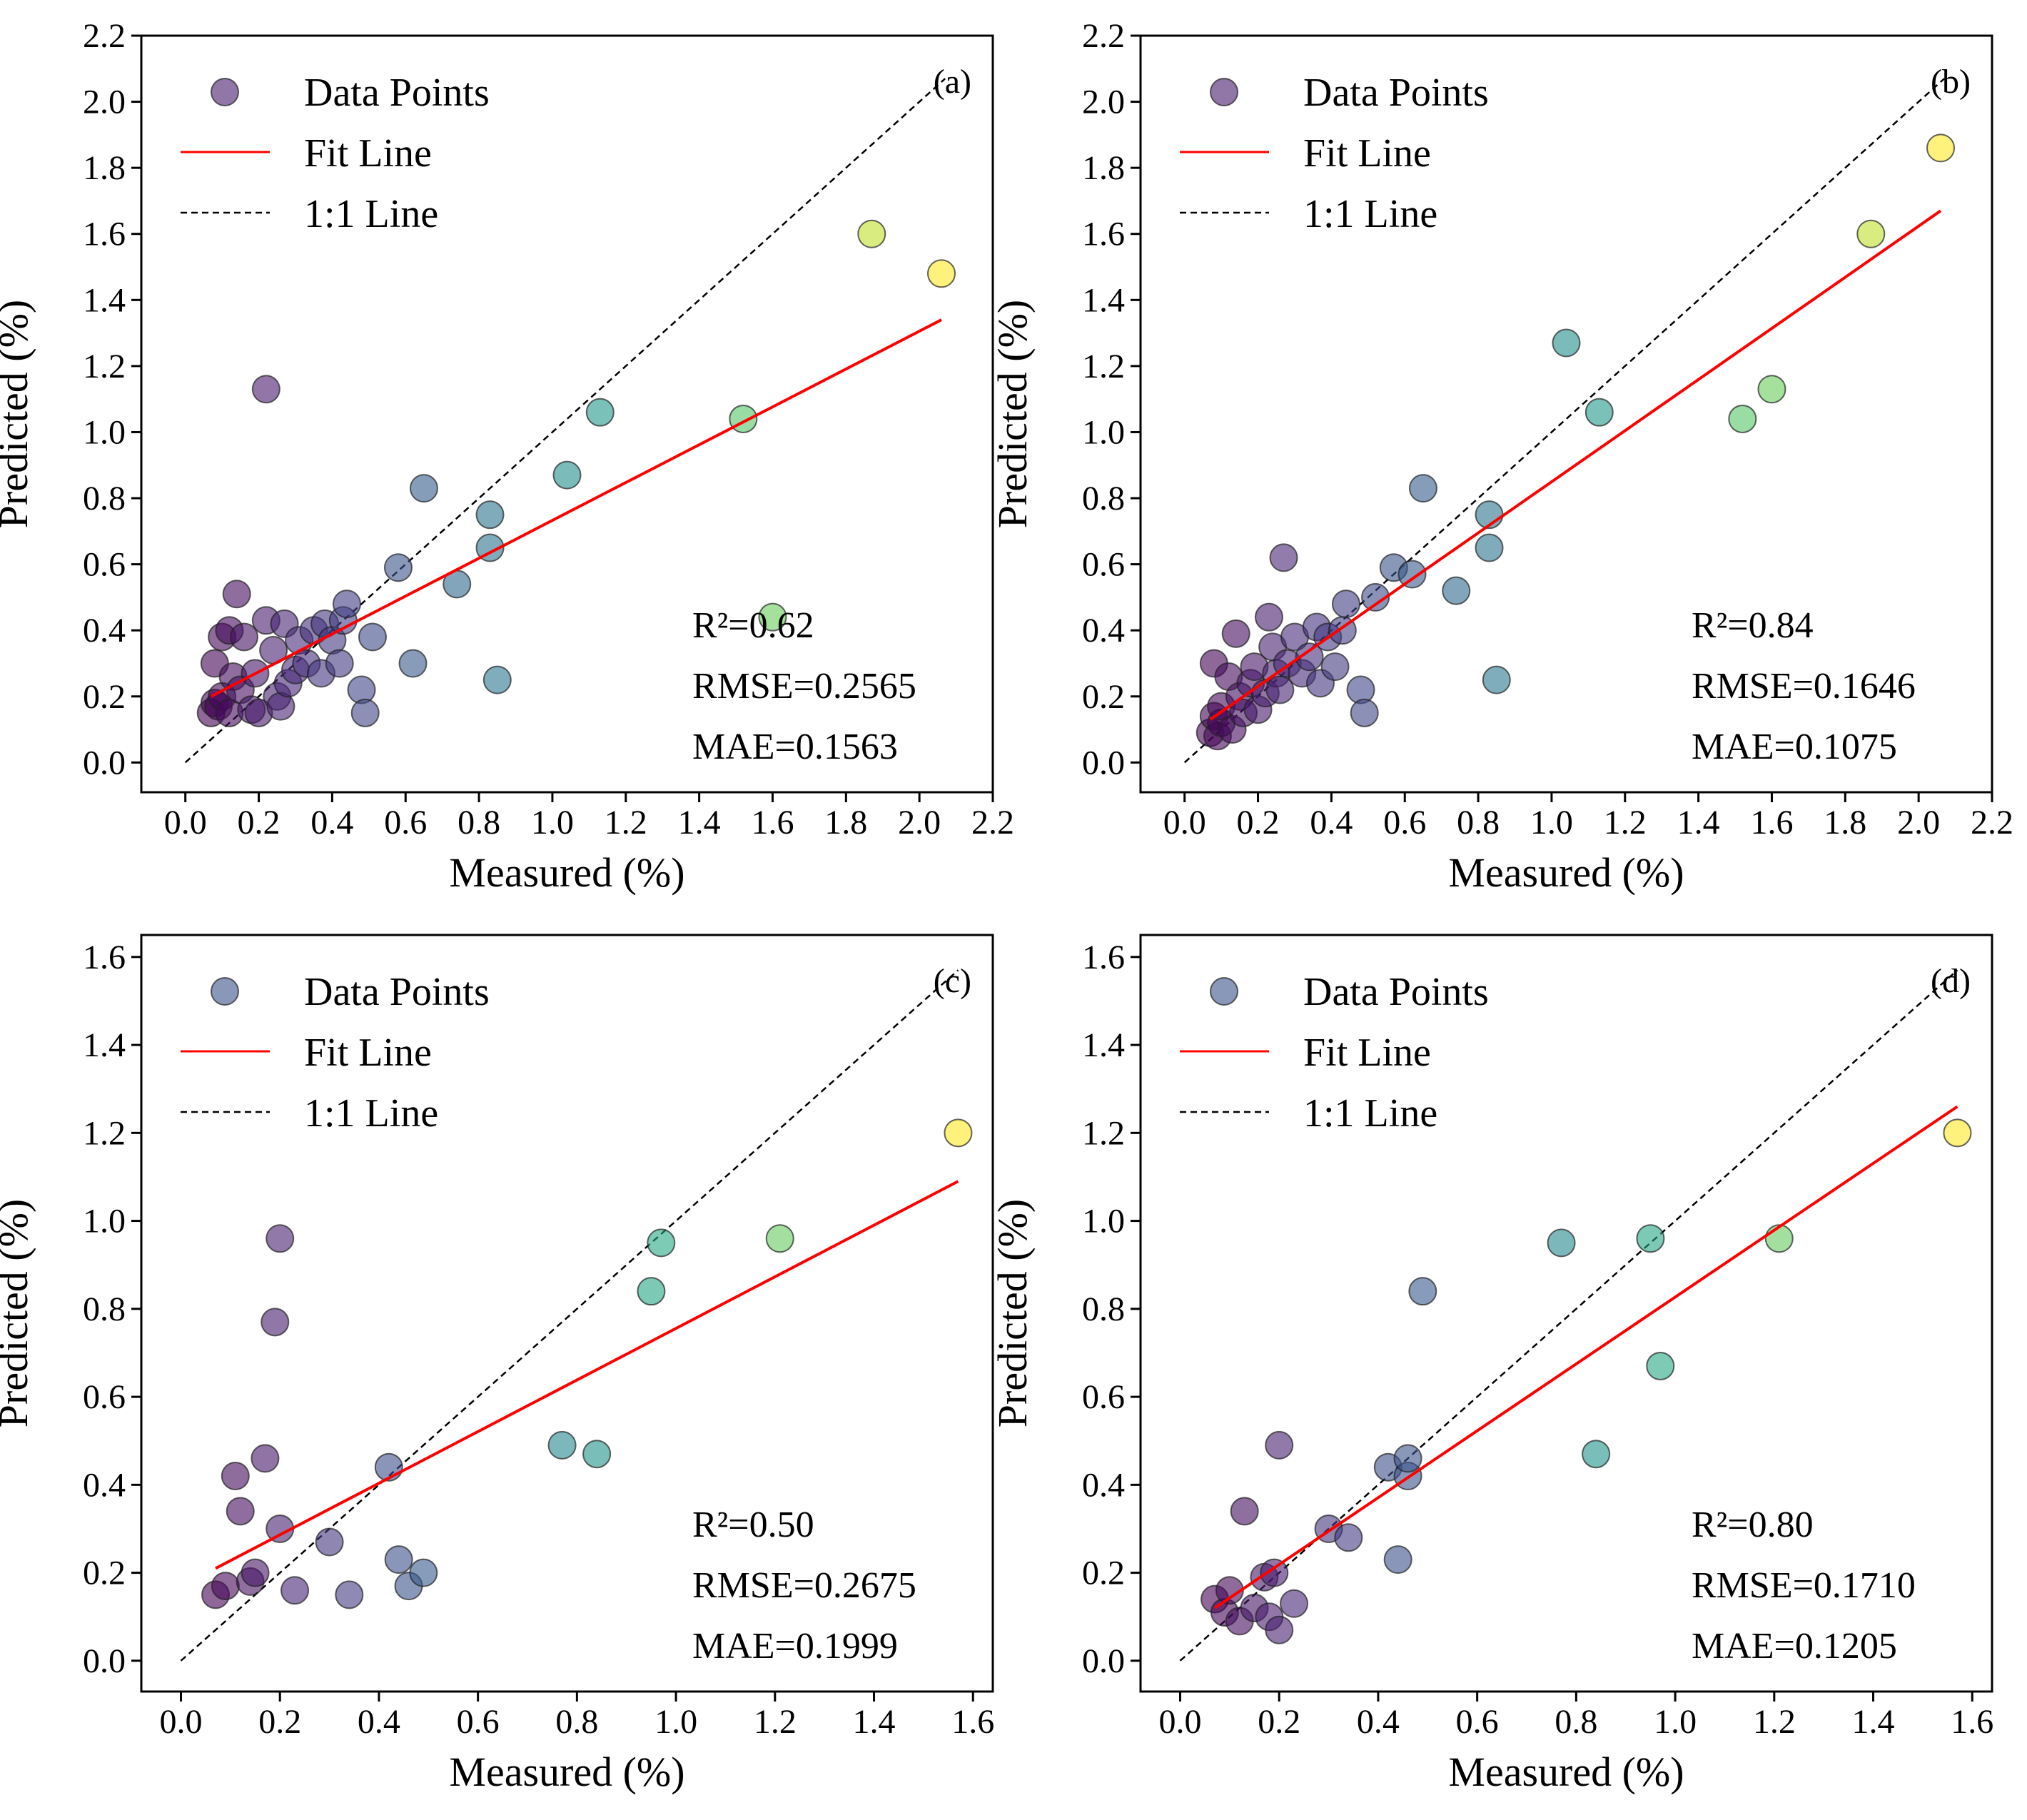 Image resolution: width=2027 pixels, height=1820 pixels. I want to click on stats-box: R²=0.80 RMSE=0.1710 MAE=0.1205, so click(1804, 1586).